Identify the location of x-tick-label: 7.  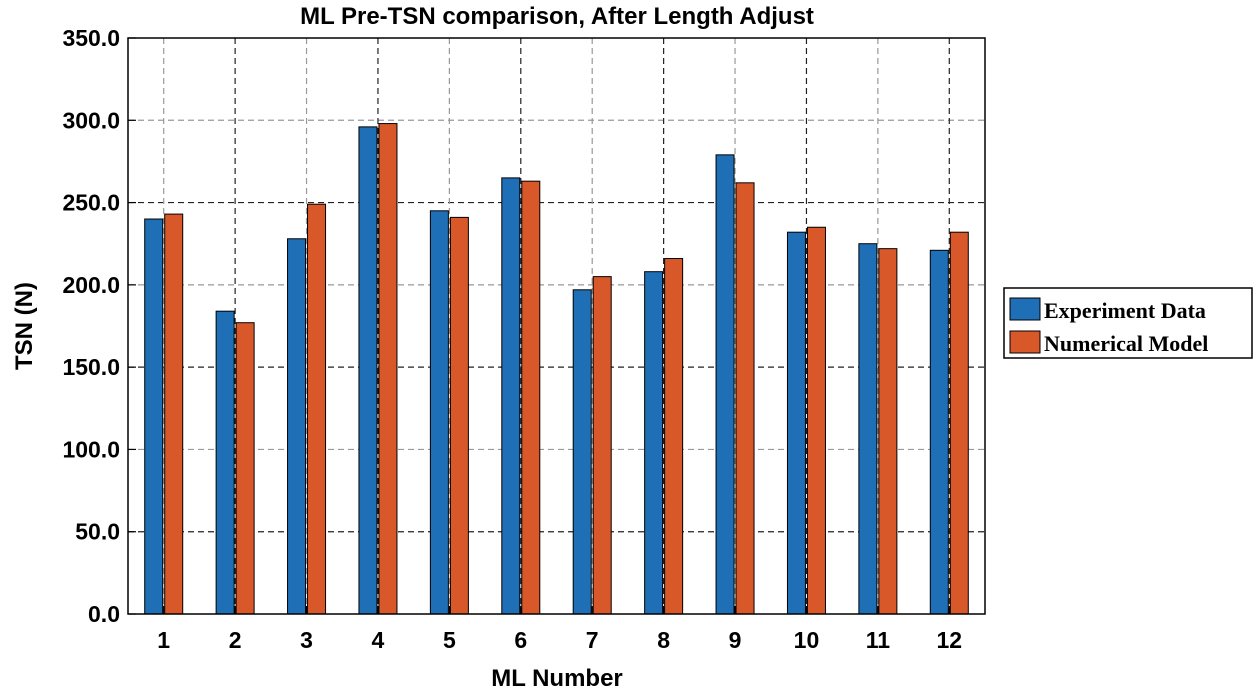
(592, 640).